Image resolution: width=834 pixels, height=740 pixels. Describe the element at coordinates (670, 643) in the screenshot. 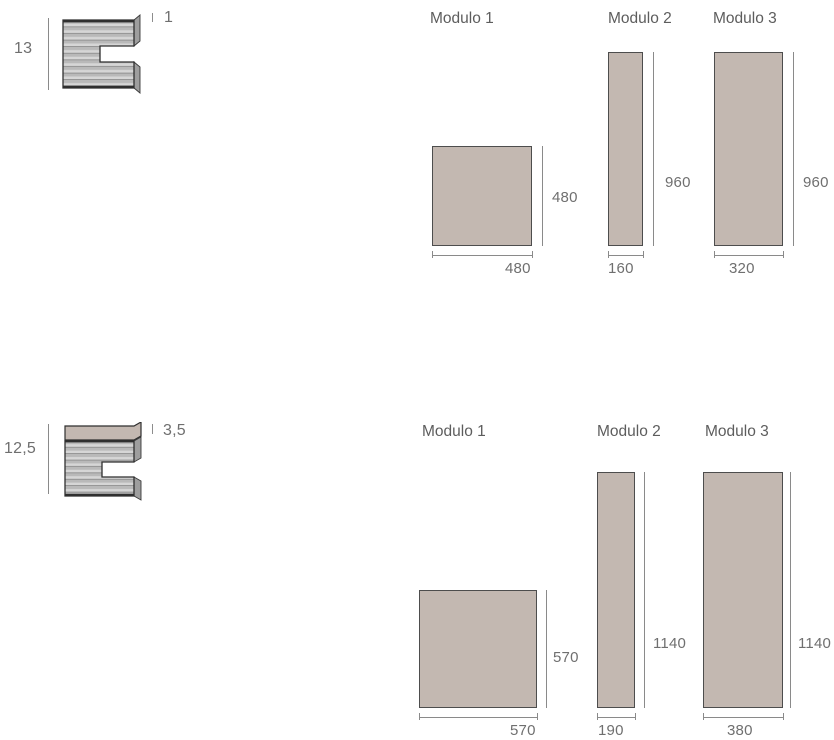

I see `bottom-module-2-height-label: 1140` at that location.